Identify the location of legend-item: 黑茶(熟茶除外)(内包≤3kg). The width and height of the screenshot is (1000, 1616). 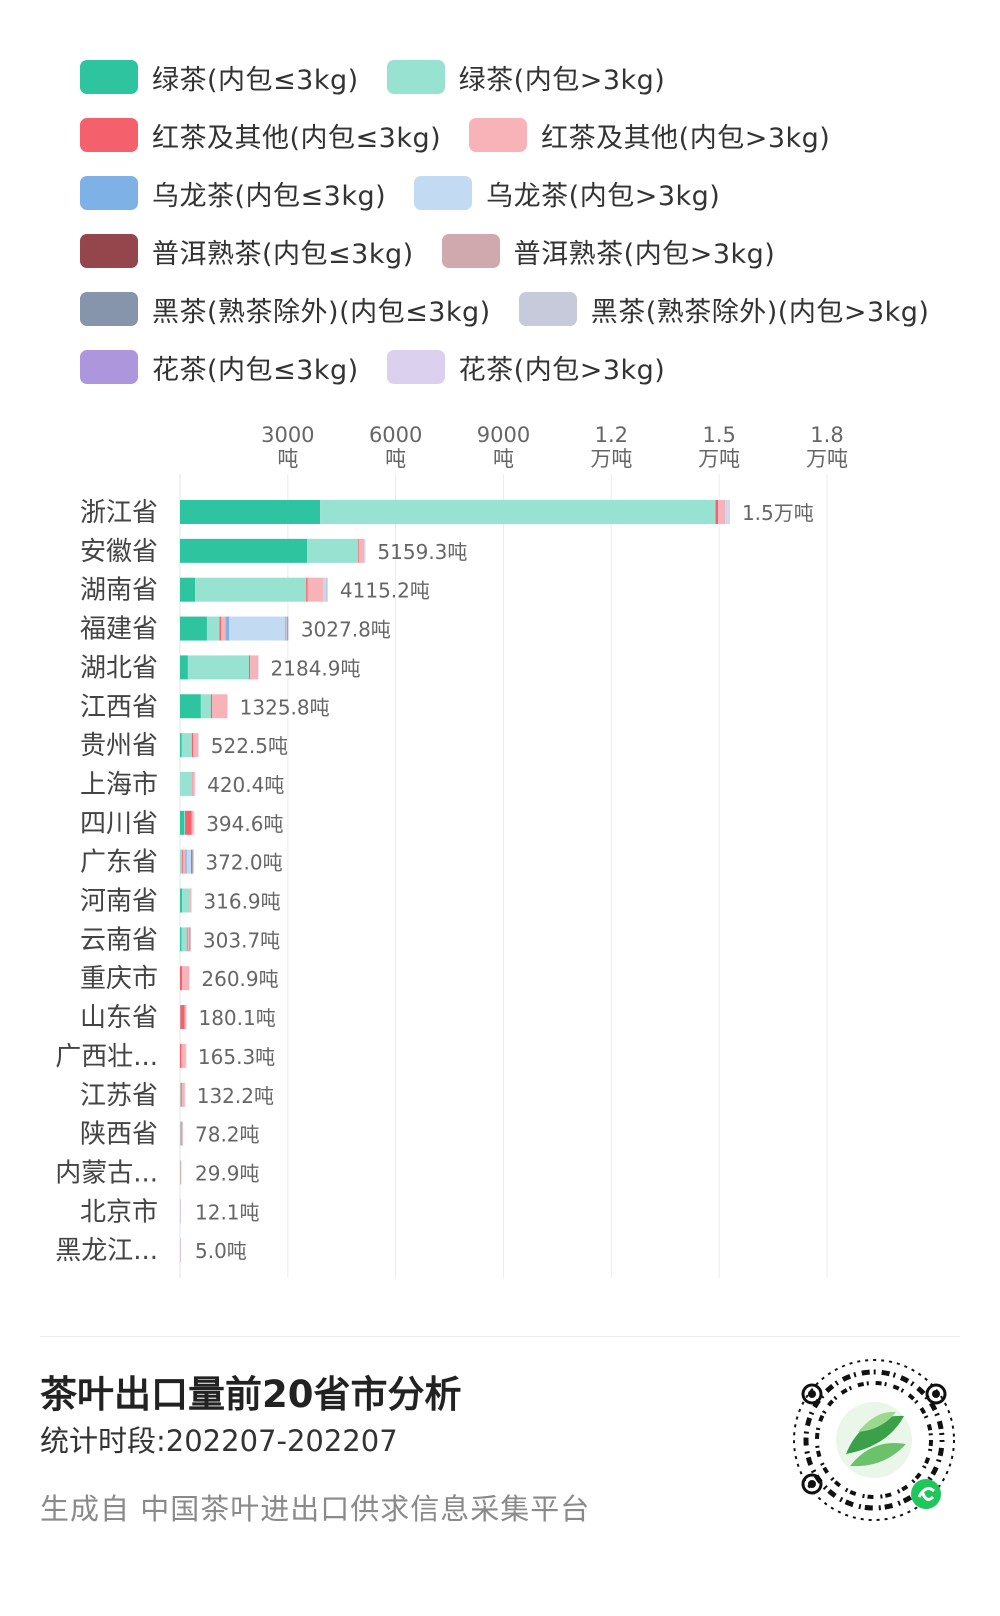
(285, 309).